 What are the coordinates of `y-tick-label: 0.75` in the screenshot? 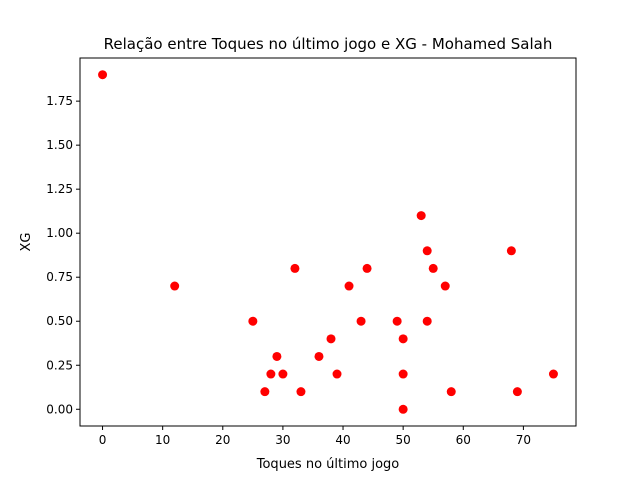 It's located at (59, 277).